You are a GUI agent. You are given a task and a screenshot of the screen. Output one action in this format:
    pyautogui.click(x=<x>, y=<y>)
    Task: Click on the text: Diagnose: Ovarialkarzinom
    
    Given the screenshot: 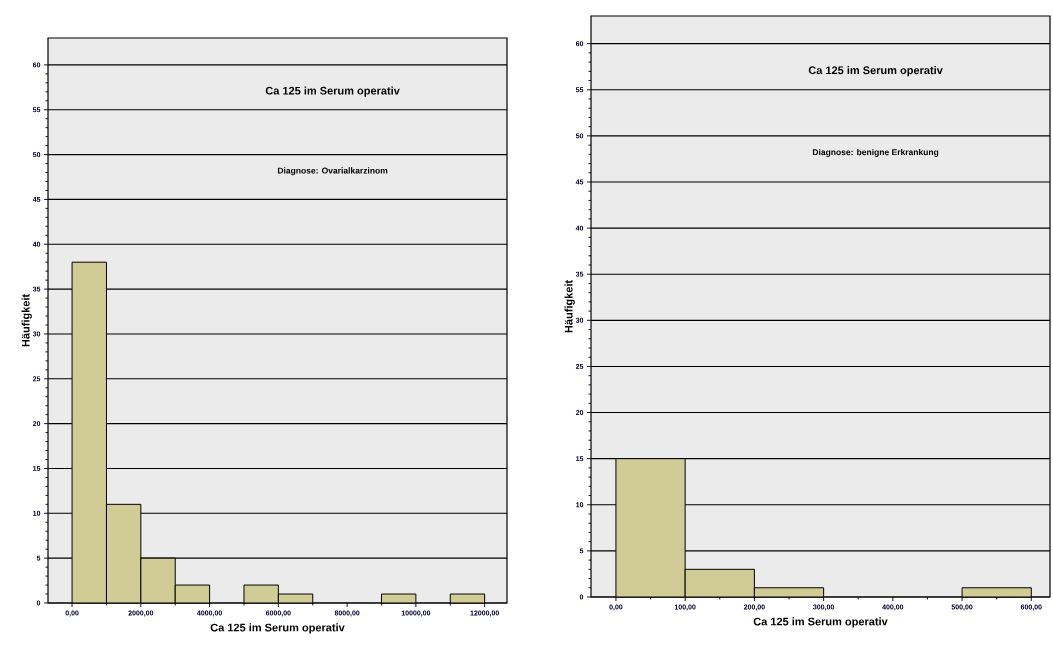 What is the action you would take?
    pyautogui.click(x=332, y=171)
    